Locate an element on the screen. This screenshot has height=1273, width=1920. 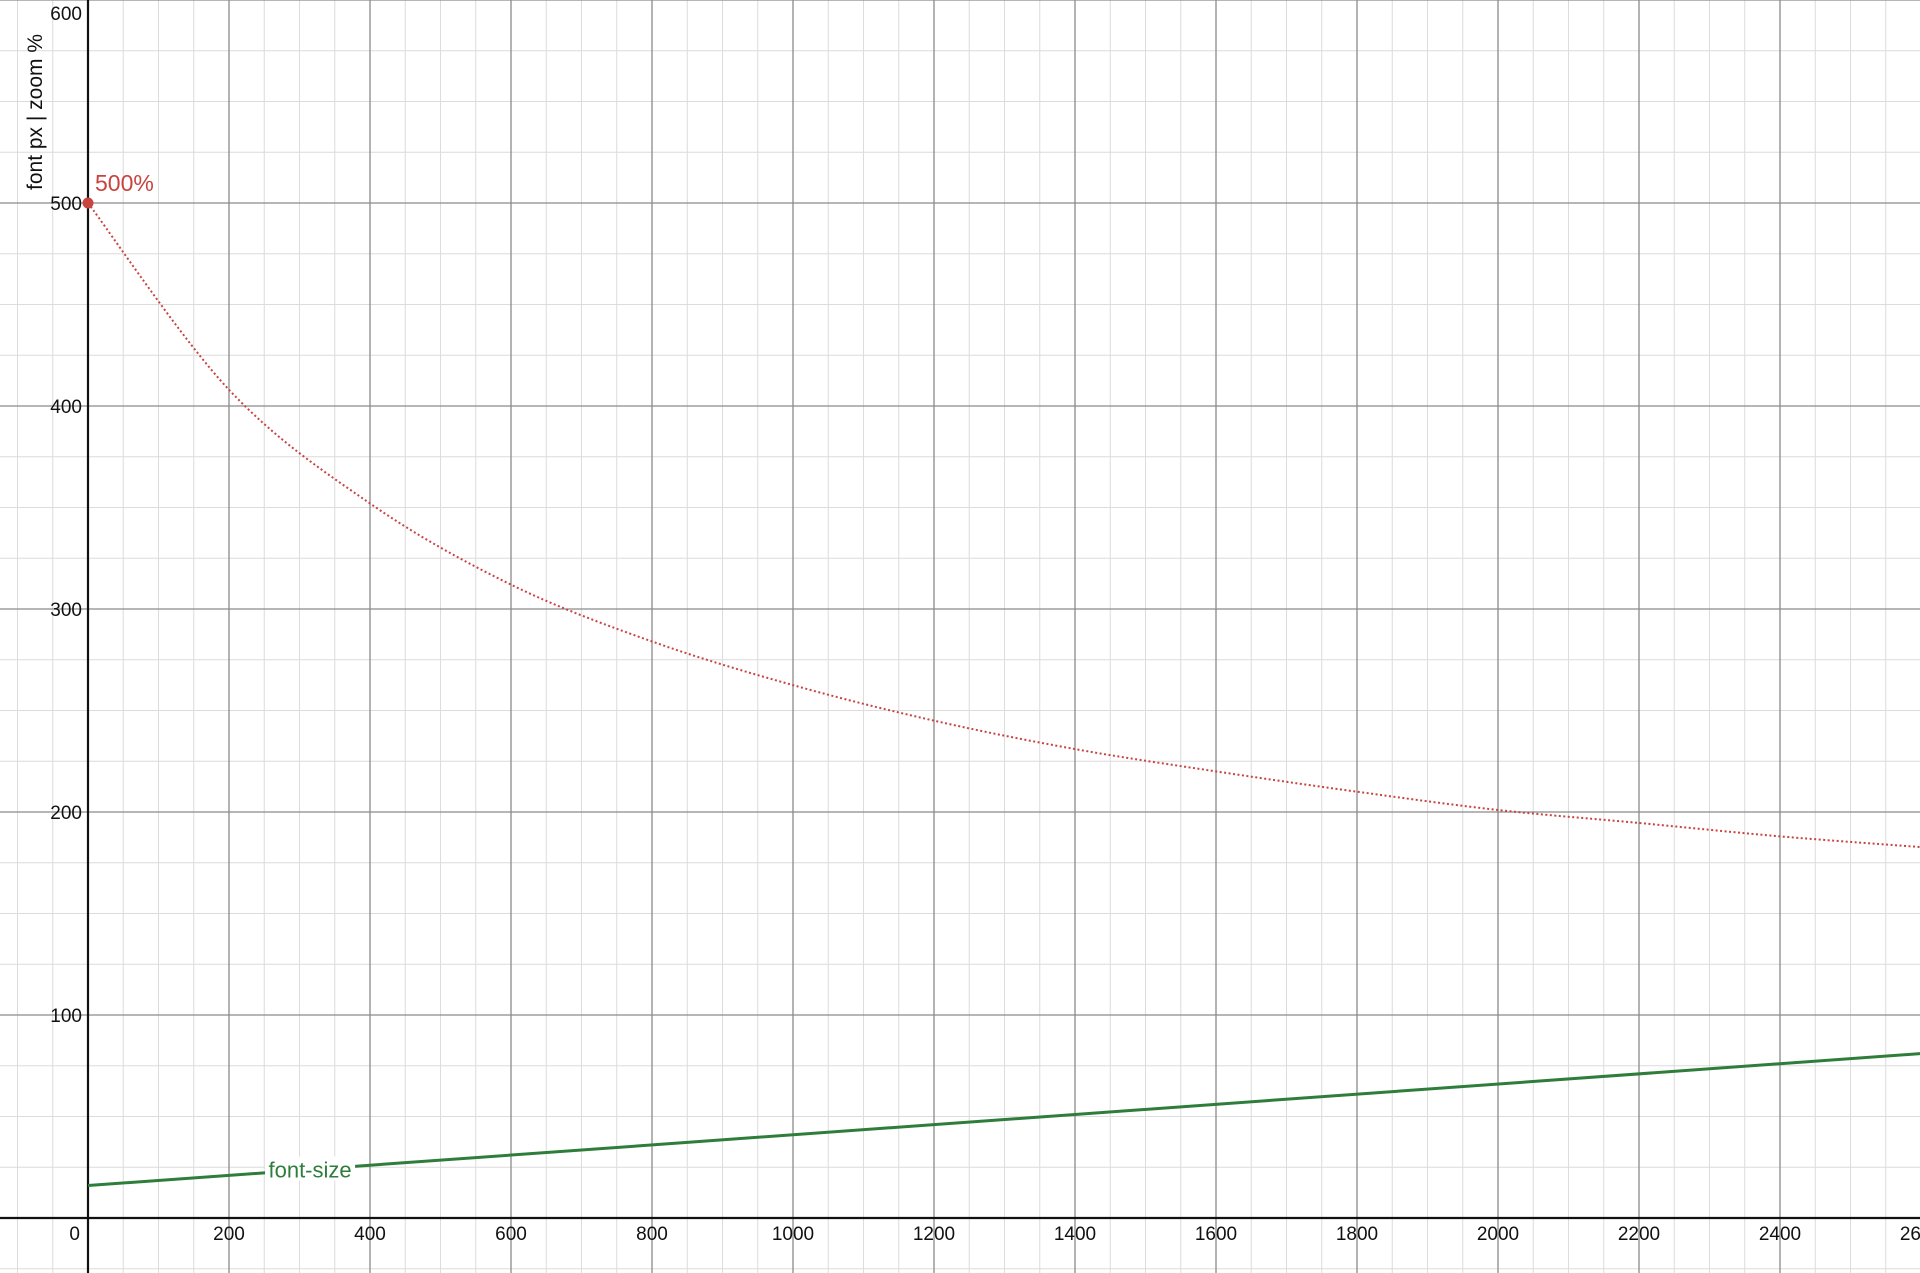
y-axis-label: font px | zoom % is located at coordinates (35, 112).